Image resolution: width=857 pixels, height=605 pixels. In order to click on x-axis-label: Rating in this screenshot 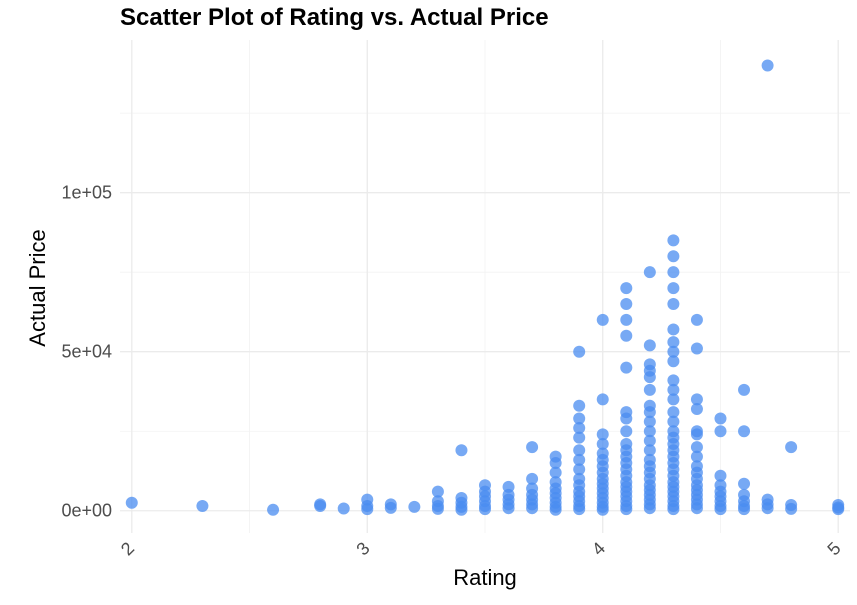, I will do `click(485, 577)`.